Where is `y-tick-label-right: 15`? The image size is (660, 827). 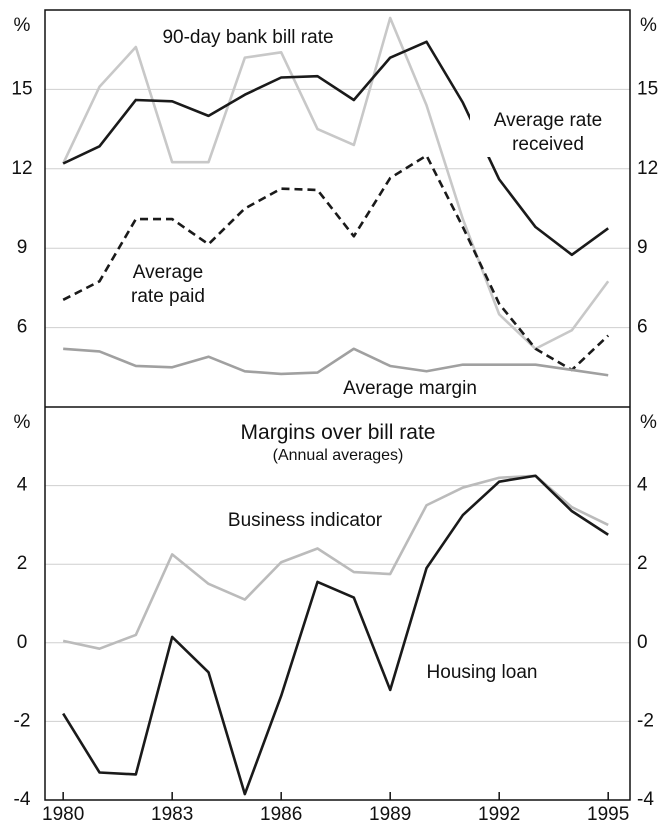
y-tick-label-right: 15 is located at coordinates (647, 88).